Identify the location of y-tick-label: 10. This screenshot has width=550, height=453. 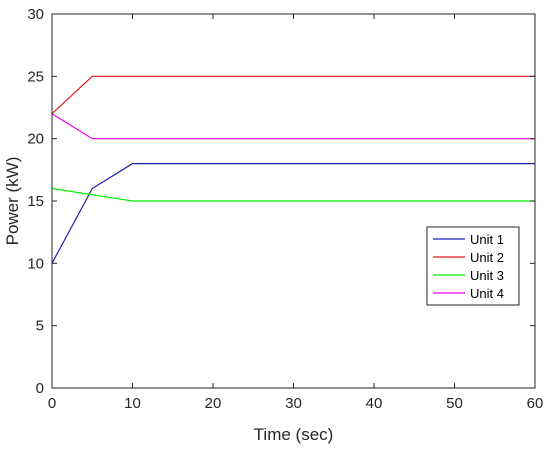
(35, 263).